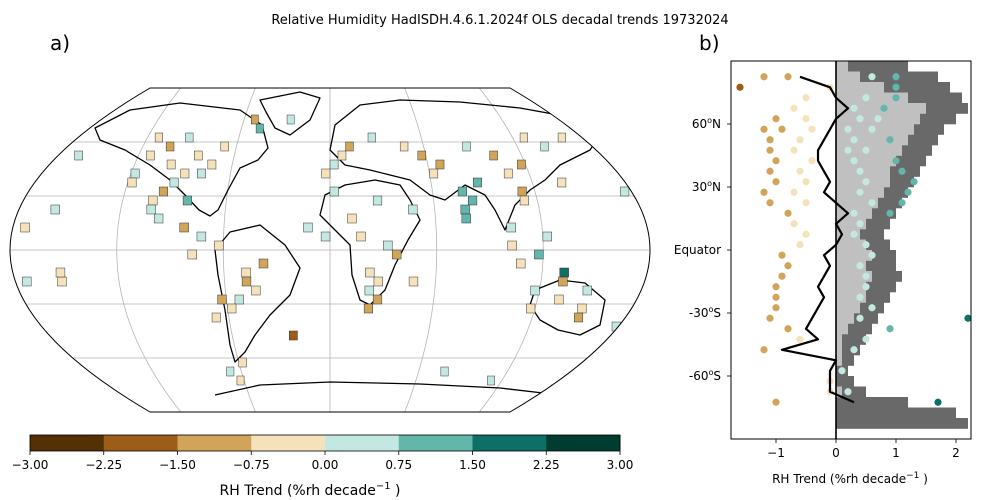  What do you see at coordinates (322, 453) in the screenshot?
I see `colorbar: −3.00 −2.25 −1.50 −0.75 0.00 0.75 1.50 2.25 3.00` at bounding box center [322, 453].